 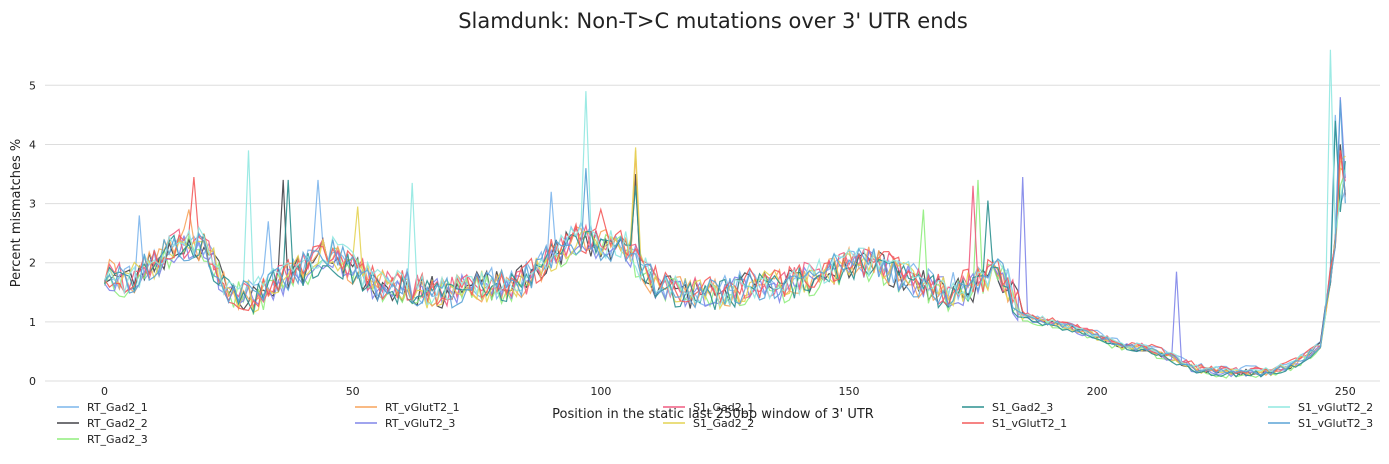 What do you see at coordinates (1097, 391) in the screenshot?
I see `x-tick-label: 200` at bounding box center [1097, 391].